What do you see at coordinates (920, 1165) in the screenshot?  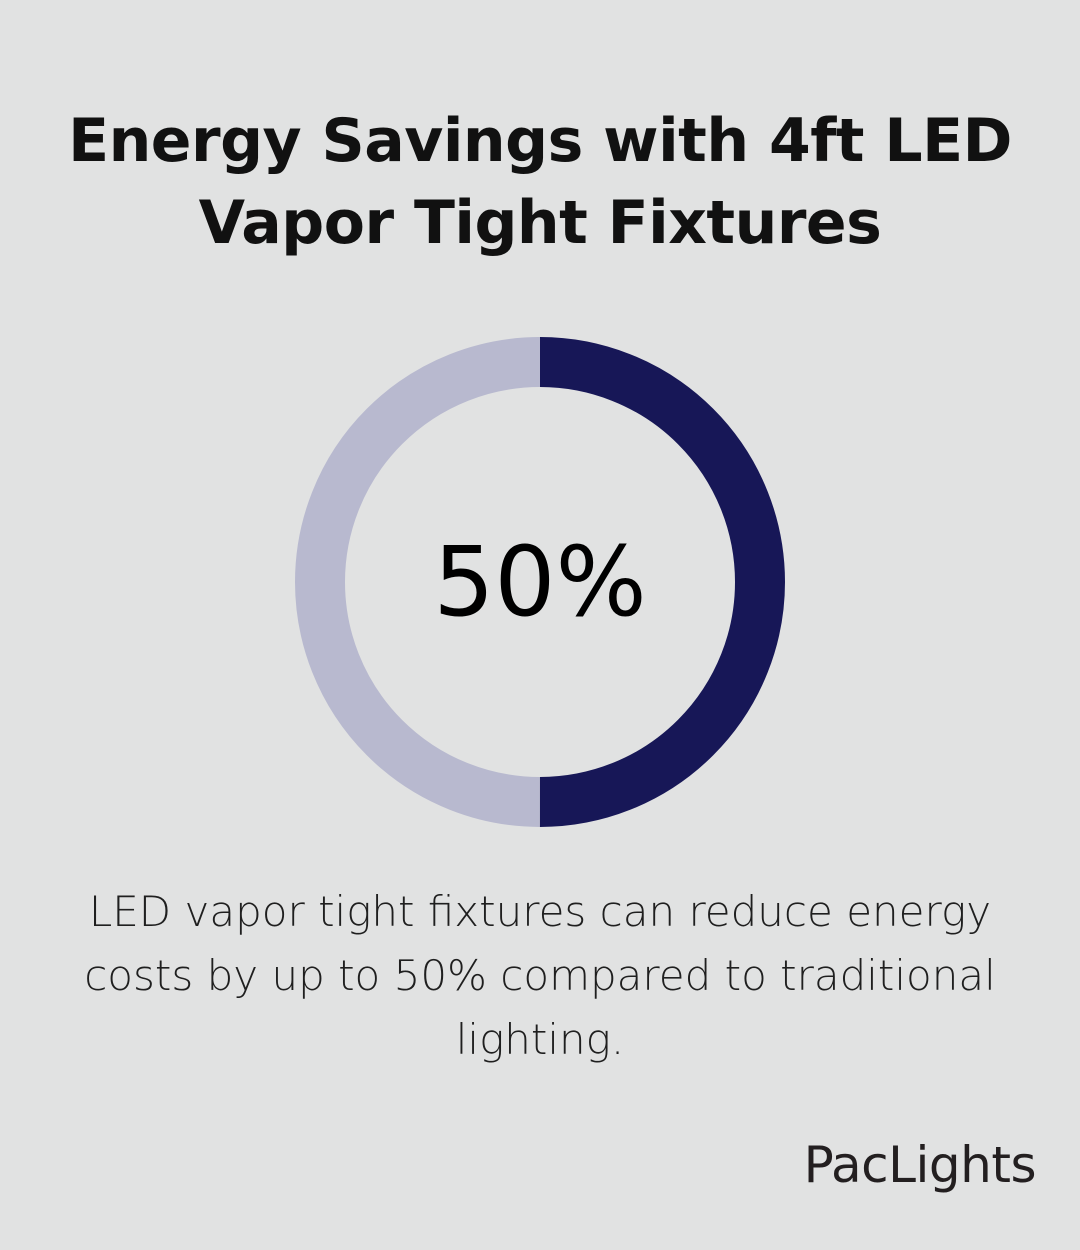 I see `paclights-logo: PacLights` at bounding box center [920, 1165].